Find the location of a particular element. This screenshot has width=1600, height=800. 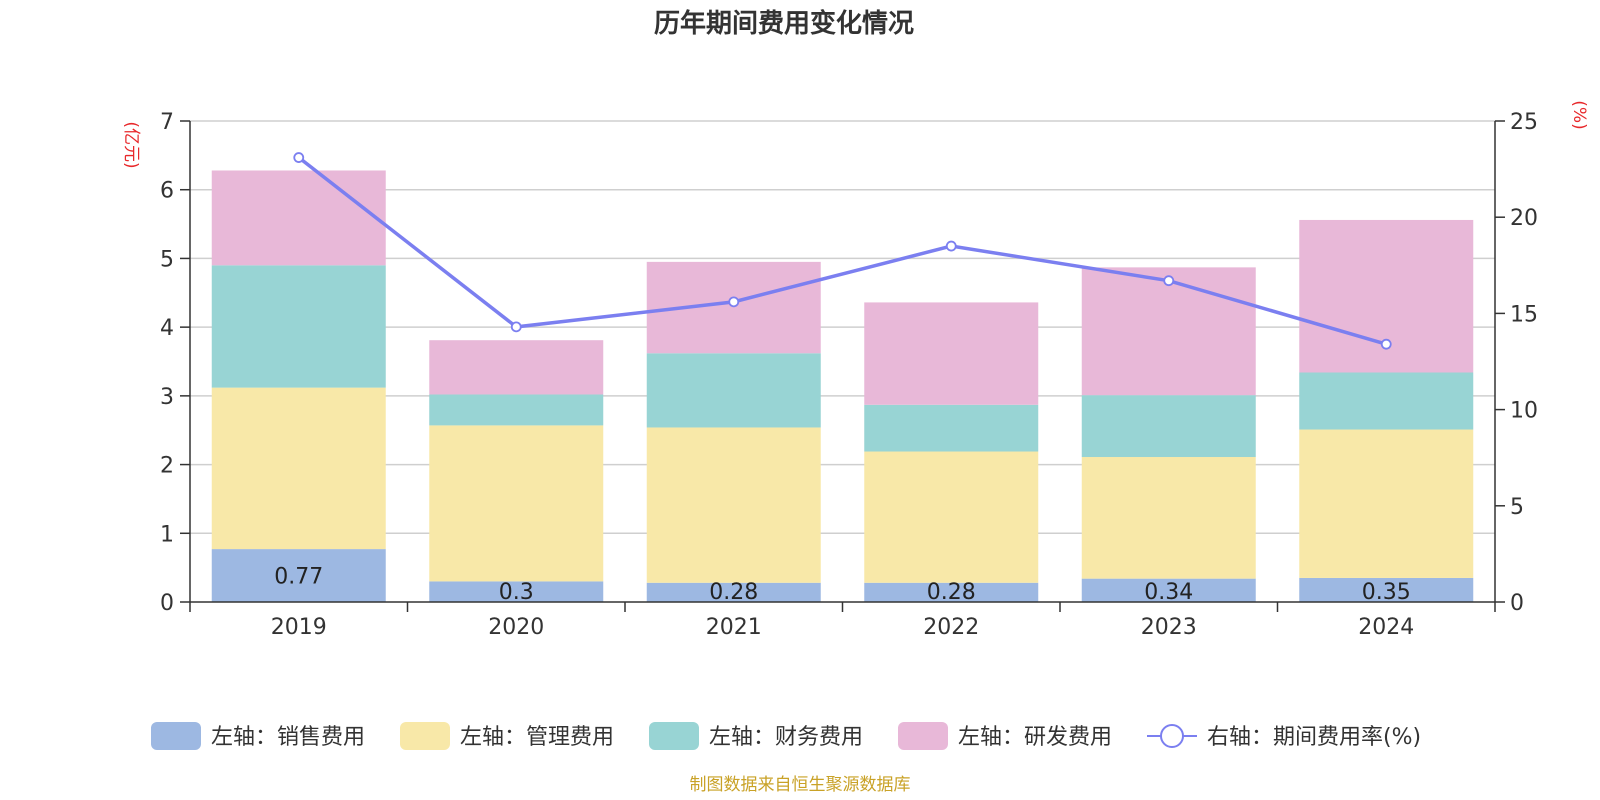

source-note: 制图数据来自恒生聚源数据库 is located at coordinates (800, 785).